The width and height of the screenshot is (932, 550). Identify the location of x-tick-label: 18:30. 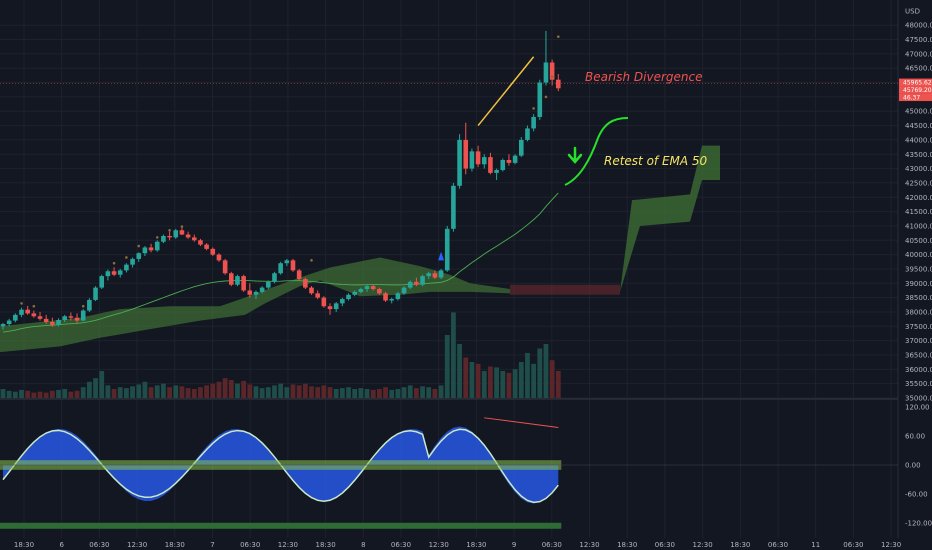
(476, 545).